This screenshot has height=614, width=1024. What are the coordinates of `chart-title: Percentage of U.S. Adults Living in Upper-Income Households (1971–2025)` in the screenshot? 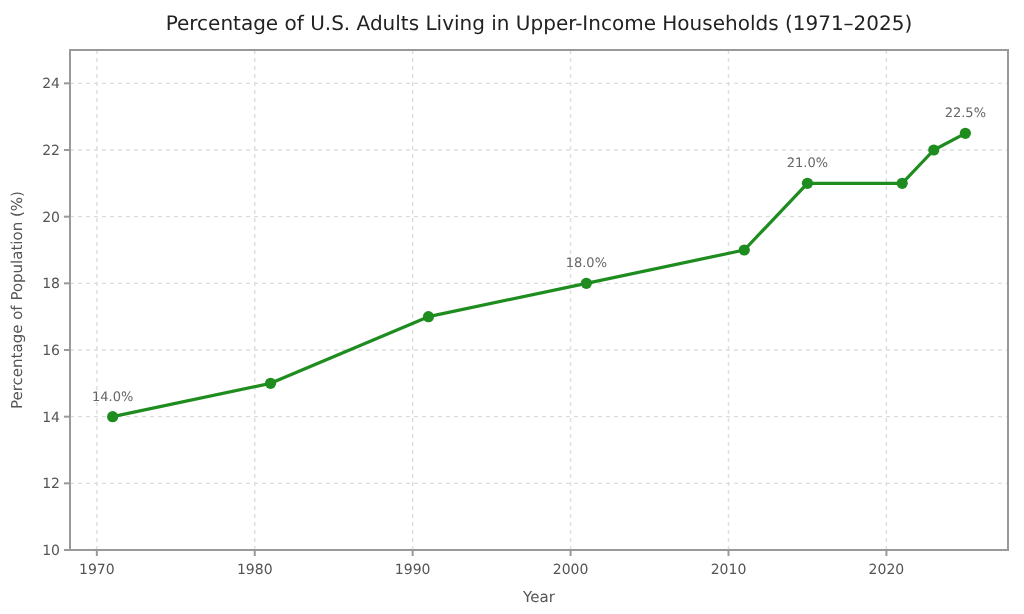 It's located at (539, 25).